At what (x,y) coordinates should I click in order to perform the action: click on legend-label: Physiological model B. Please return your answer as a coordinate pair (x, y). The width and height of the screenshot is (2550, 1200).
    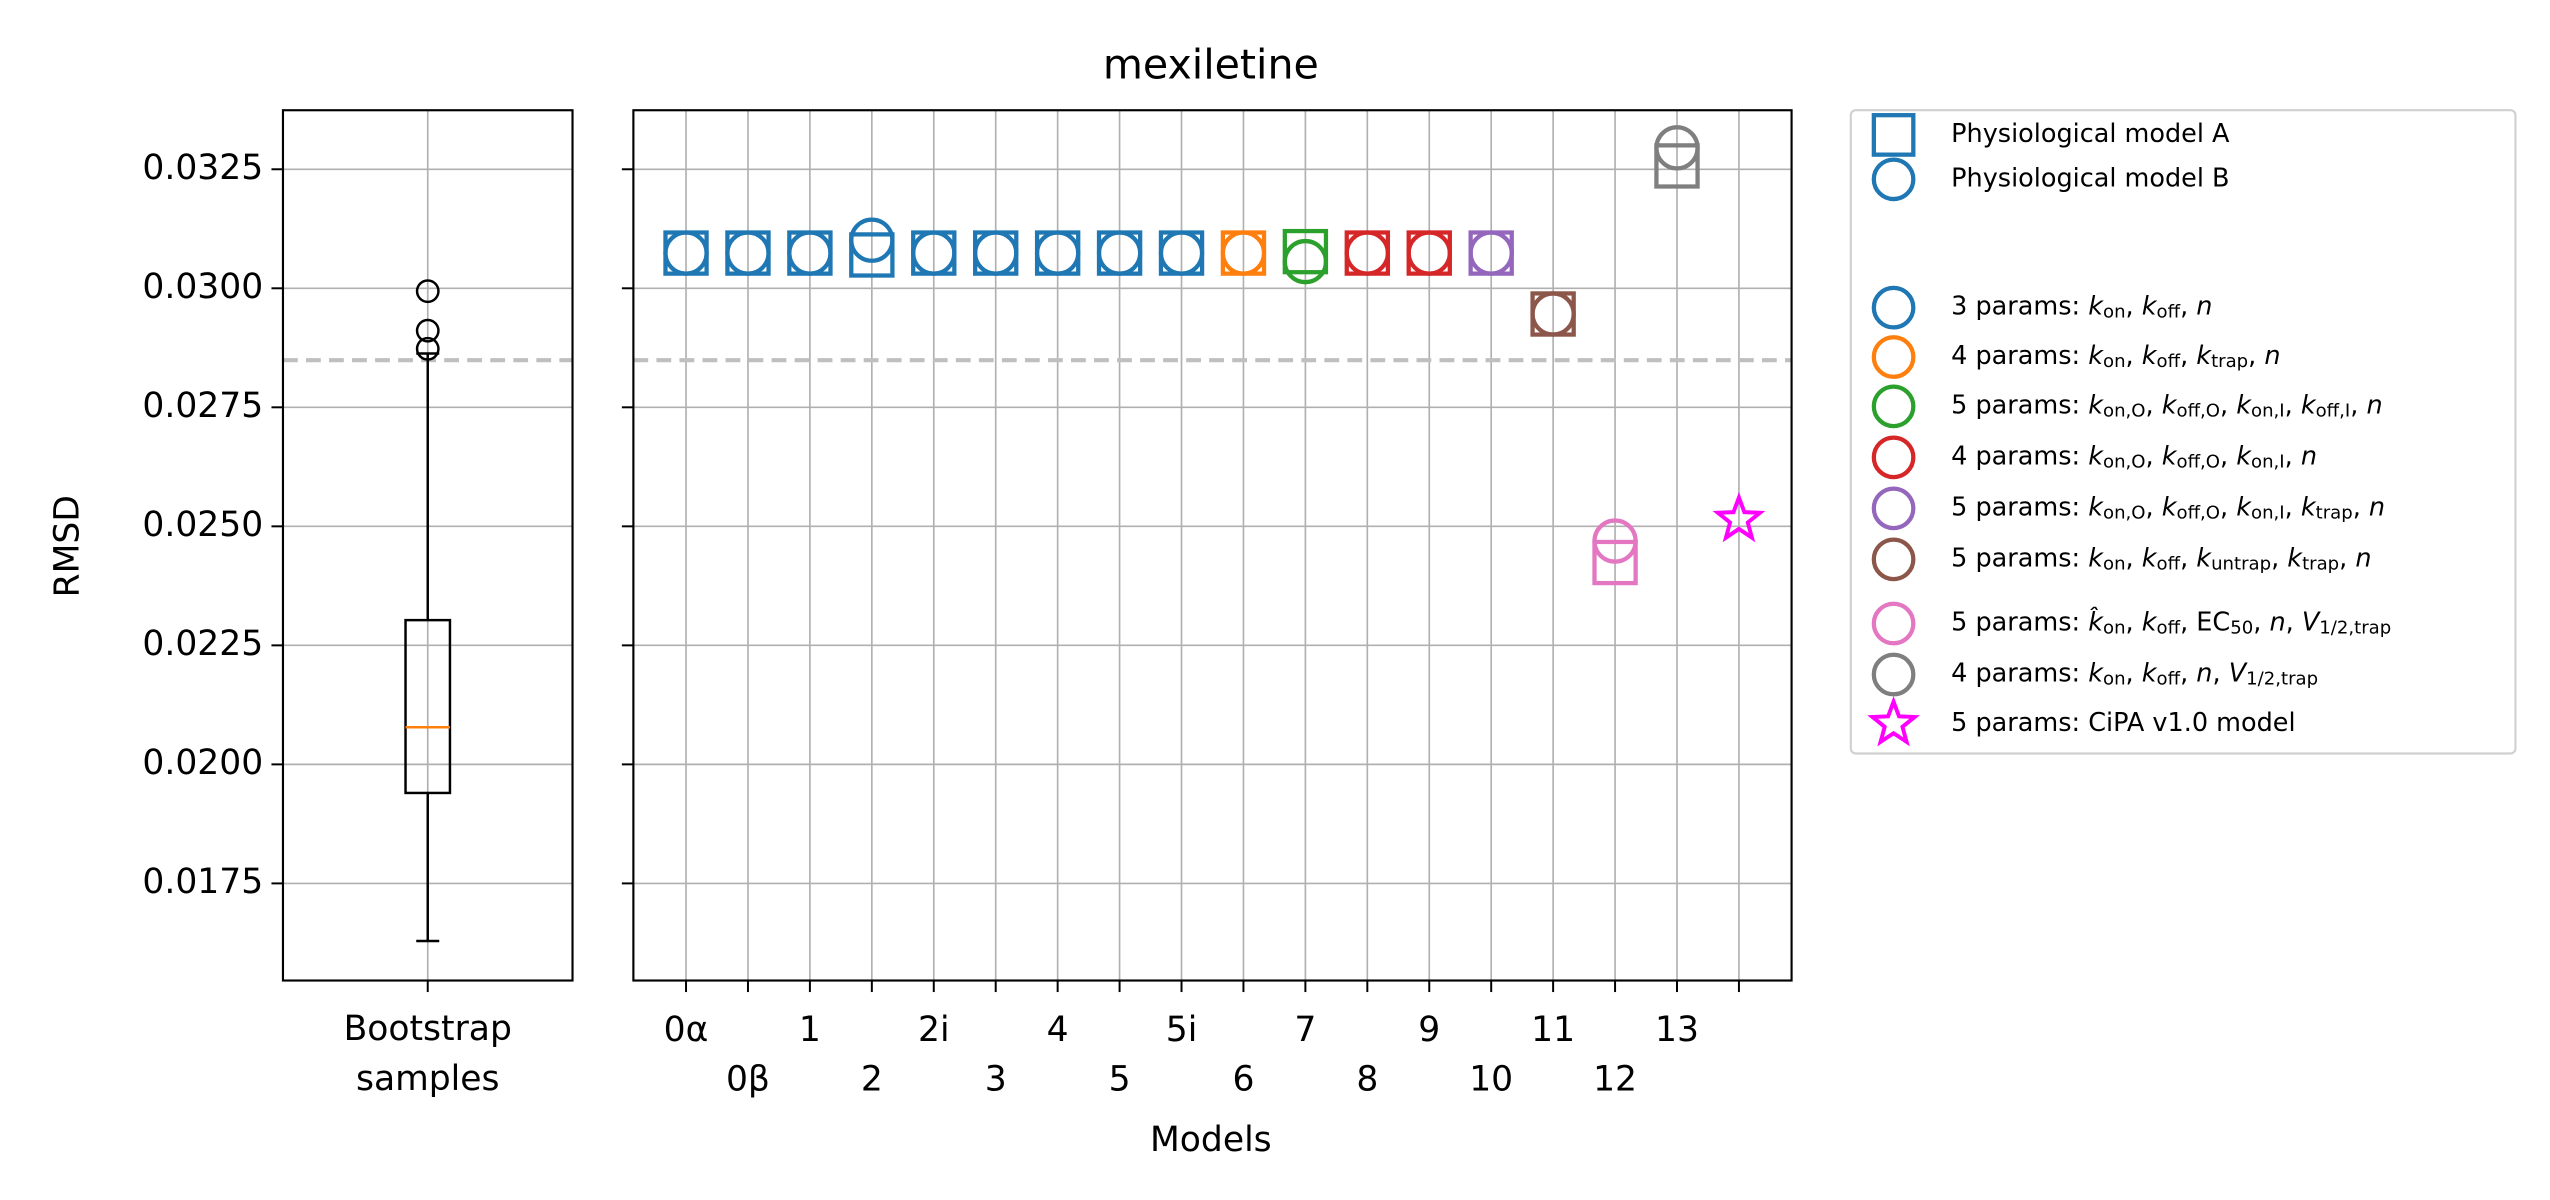
    Looking at the image, I should click on (2090, 178).